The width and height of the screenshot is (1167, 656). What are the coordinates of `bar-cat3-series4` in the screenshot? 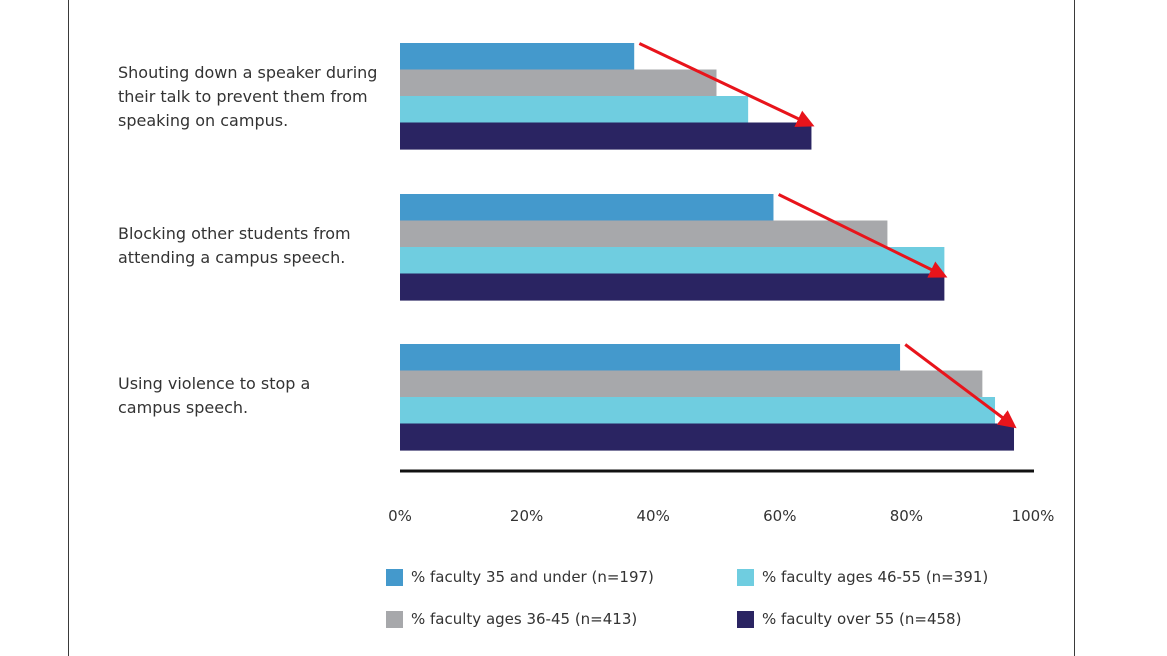 It's located at (707, 437).